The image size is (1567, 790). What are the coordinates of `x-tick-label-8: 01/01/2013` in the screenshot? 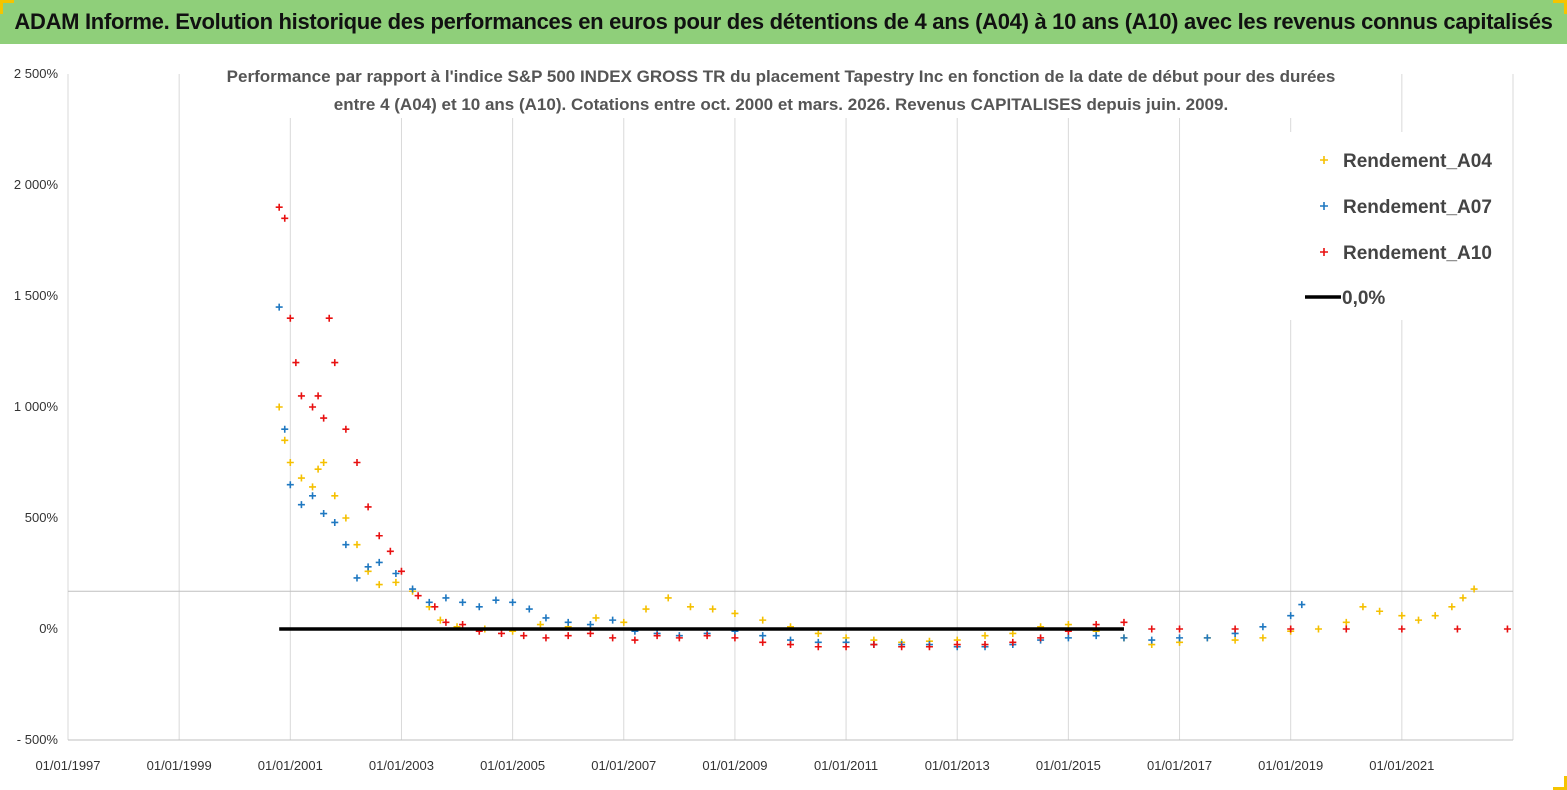 It's located at (957, 765).